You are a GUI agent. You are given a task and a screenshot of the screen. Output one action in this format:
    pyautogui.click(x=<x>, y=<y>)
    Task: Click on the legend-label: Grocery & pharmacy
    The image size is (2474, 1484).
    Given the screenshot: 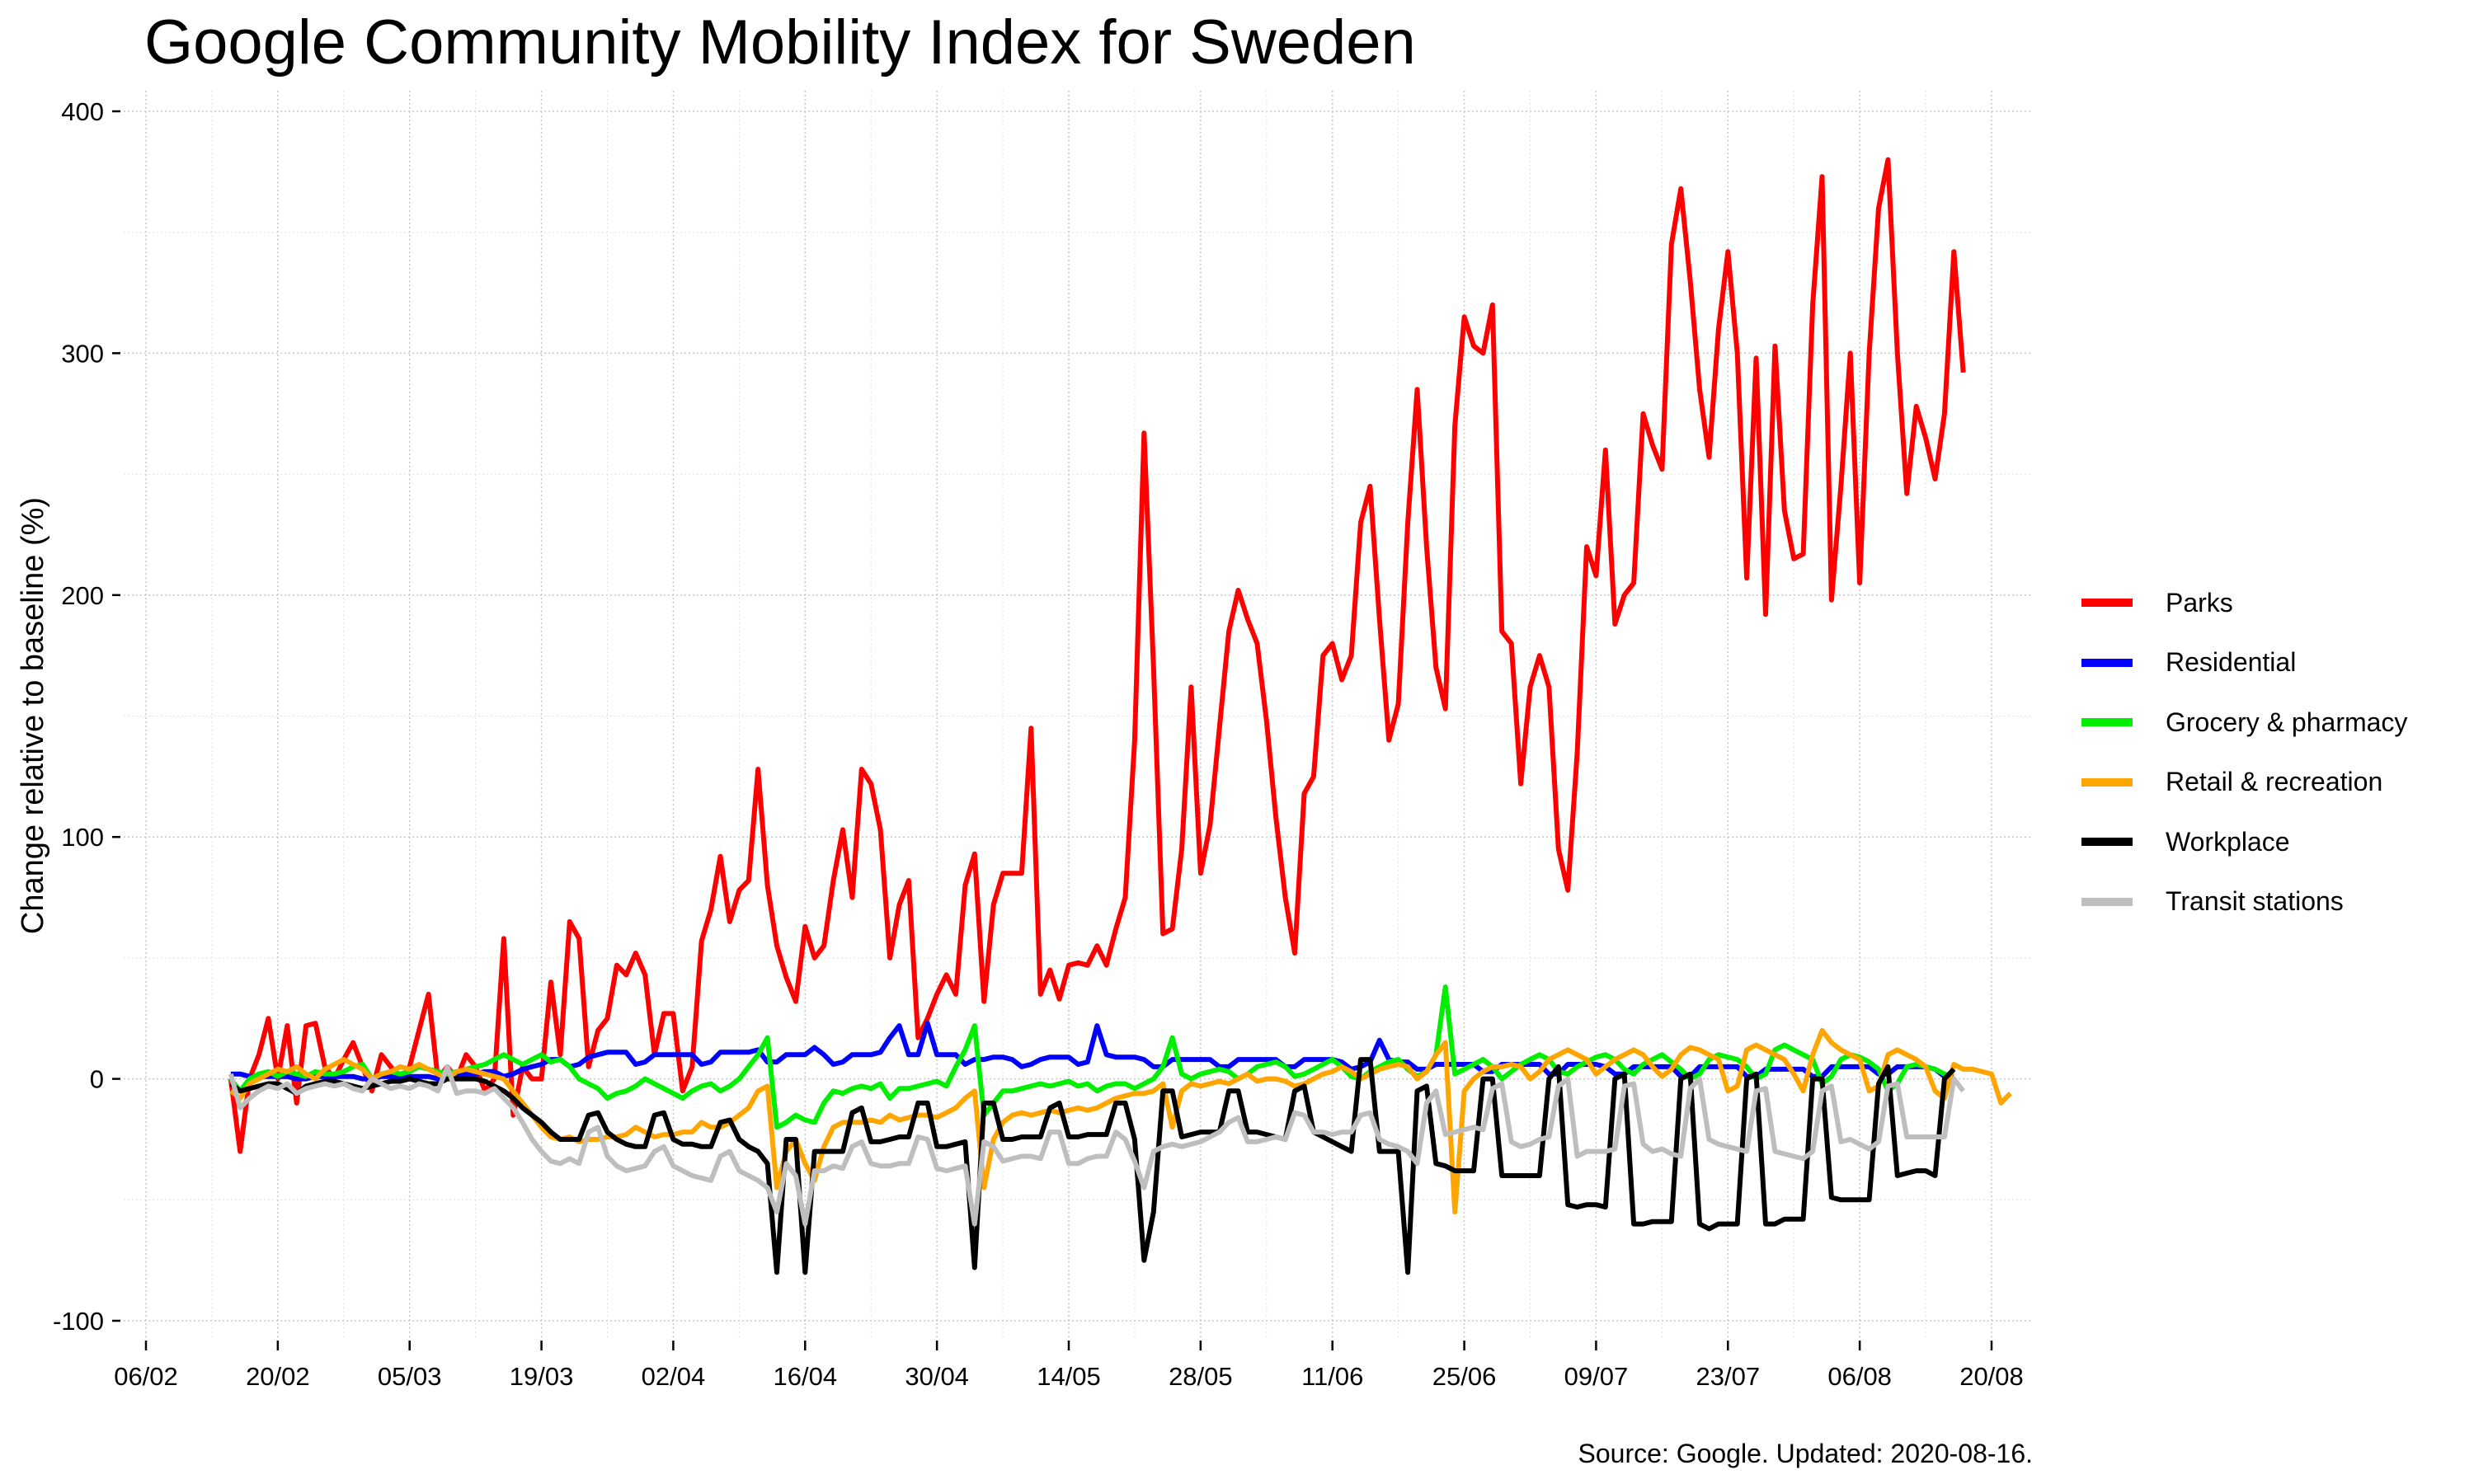 What is the action you would take?
    pyautogui.click(x=2287, y=722)
    